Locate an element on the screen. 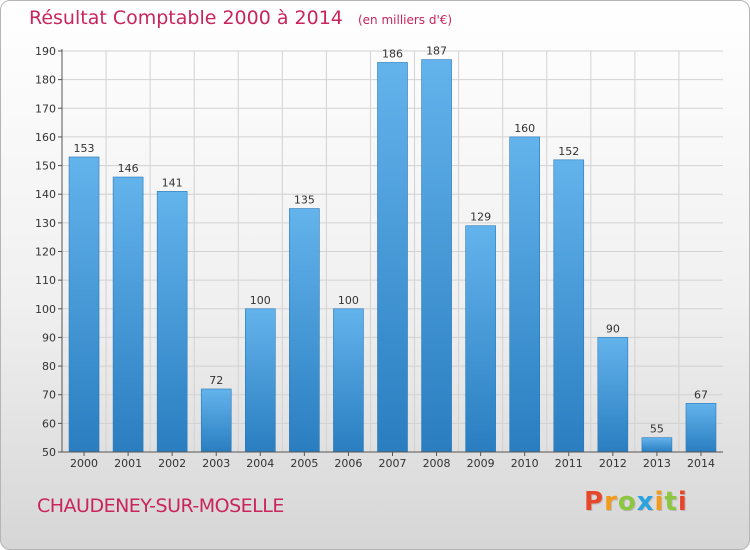  x-tick-label: 2013 is located at coordinates (657, 463).